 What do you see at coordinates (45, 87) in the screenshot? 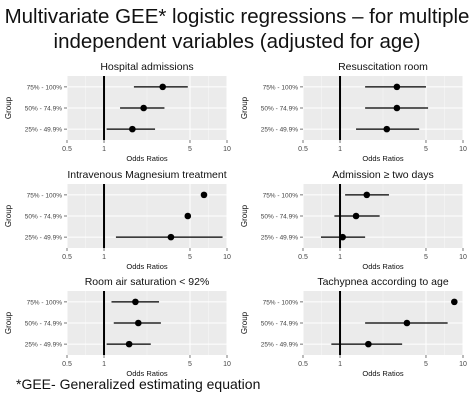
I see `panel-1-y-tick-label-1: 75% - 100%` at bounding box center [45, 87].